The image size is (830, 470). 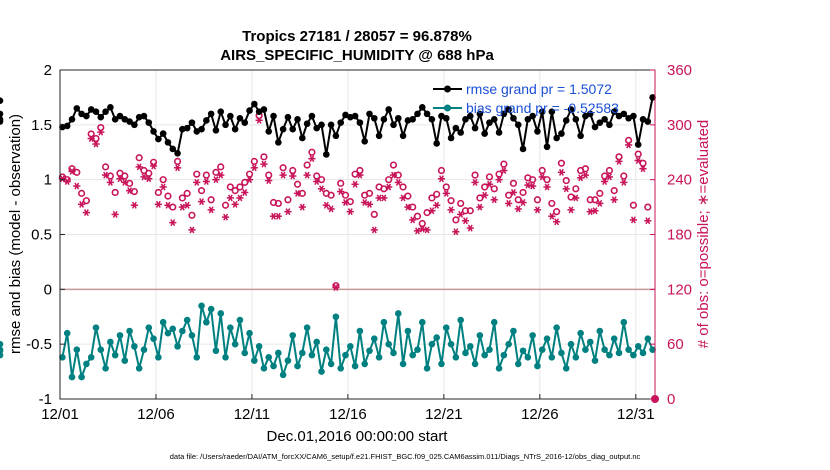 I want to click on y-tick-label: 1.5, so click(x=41, y=125).